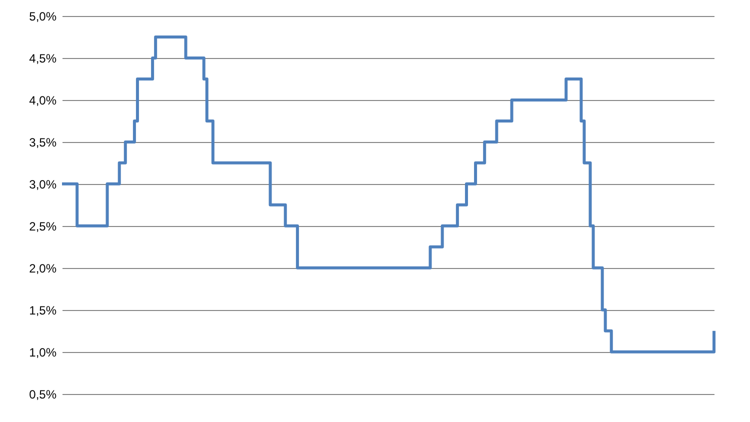 The height and width of the screenshot is (422, 750). Describe the element at coordinates (43, 352) in the screenshot. I see `y-tick-label: 1,0%` at that location.